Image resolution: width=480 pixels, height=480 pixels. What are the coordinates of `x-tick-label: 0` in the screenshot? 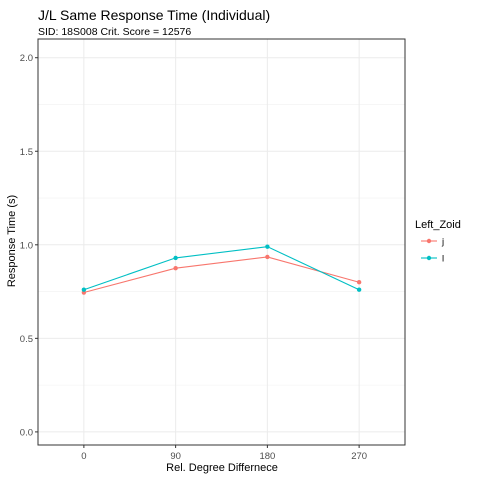 It's located at (83, 456).